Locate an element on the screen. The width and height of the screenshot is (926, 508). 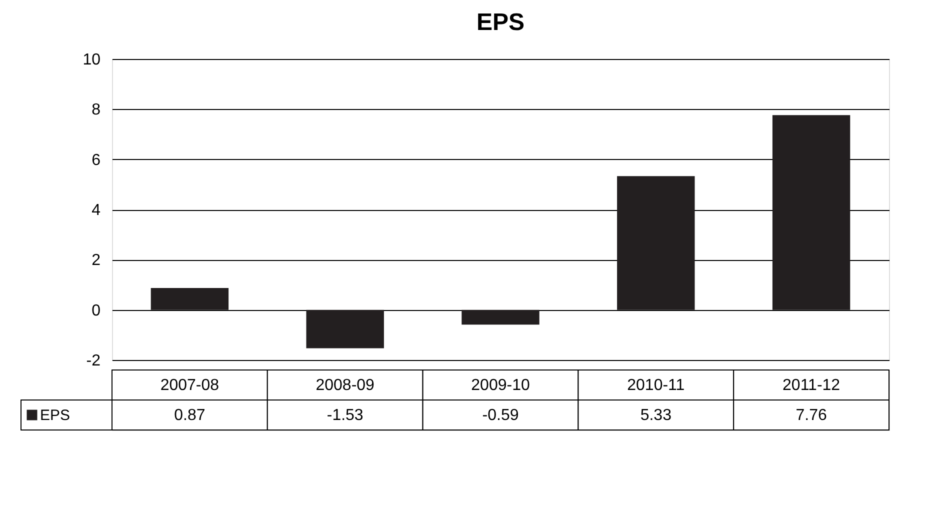
y-tick-label: 0 is located at coordinates (96, 311).